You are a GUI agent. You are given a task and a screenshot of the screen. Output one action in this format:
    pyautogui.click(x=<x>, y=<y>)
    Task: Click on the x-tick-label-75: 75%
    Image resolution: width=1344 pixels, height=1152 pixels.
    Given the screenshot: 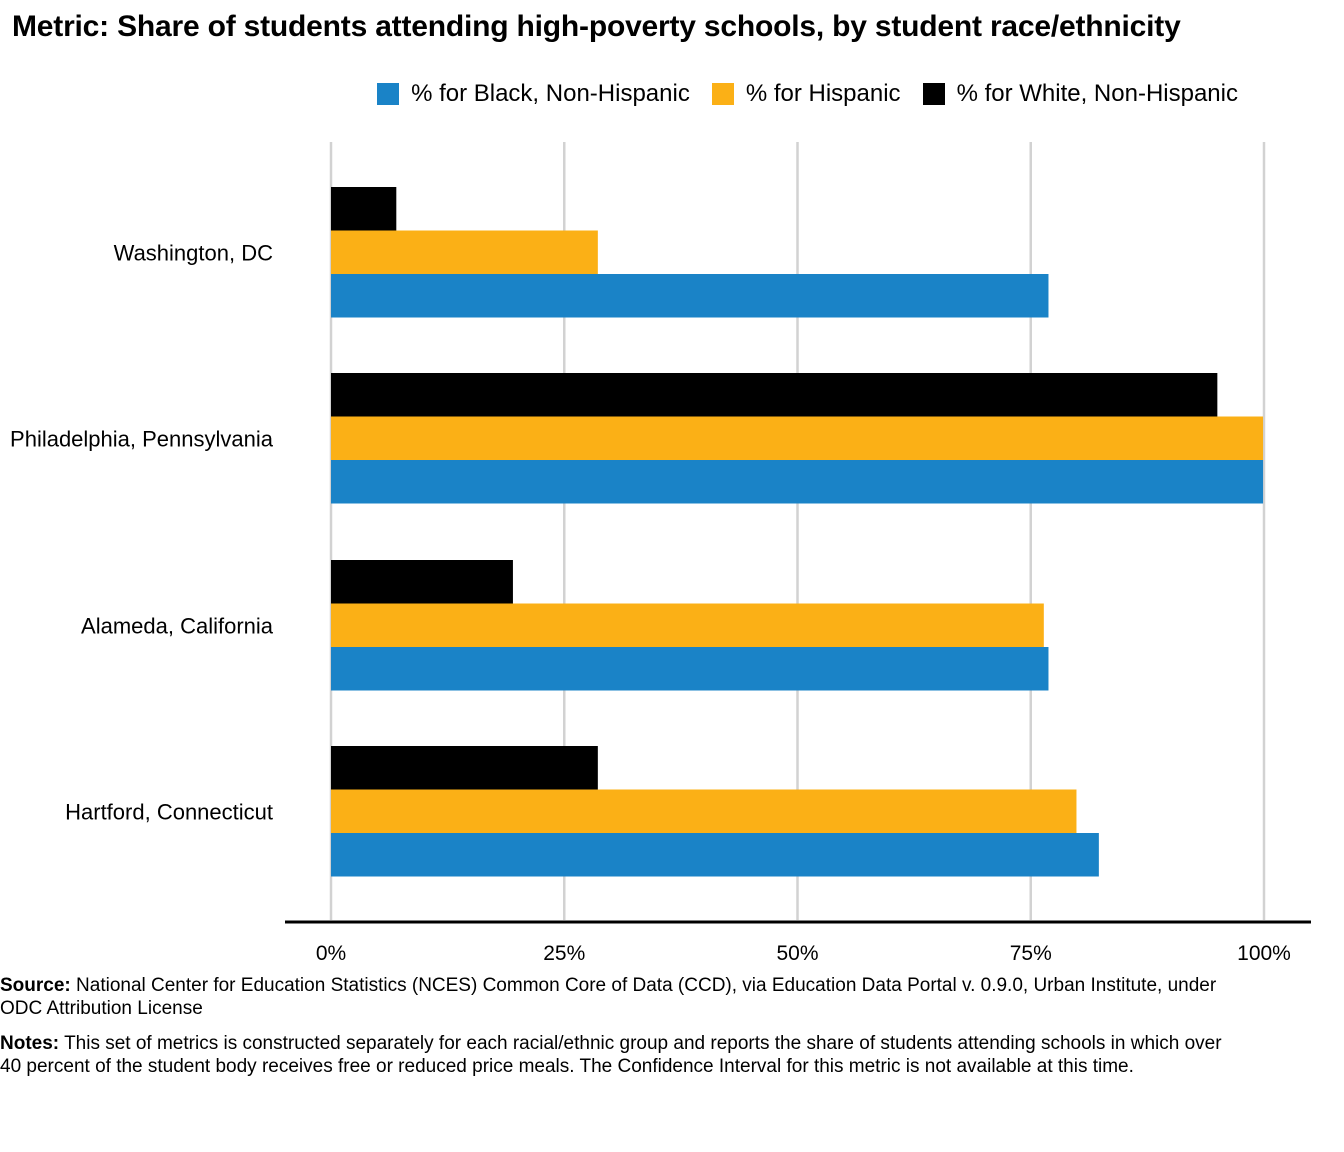 What is the action you would take?
    pyautogui.click(x=1031, y=953)
    